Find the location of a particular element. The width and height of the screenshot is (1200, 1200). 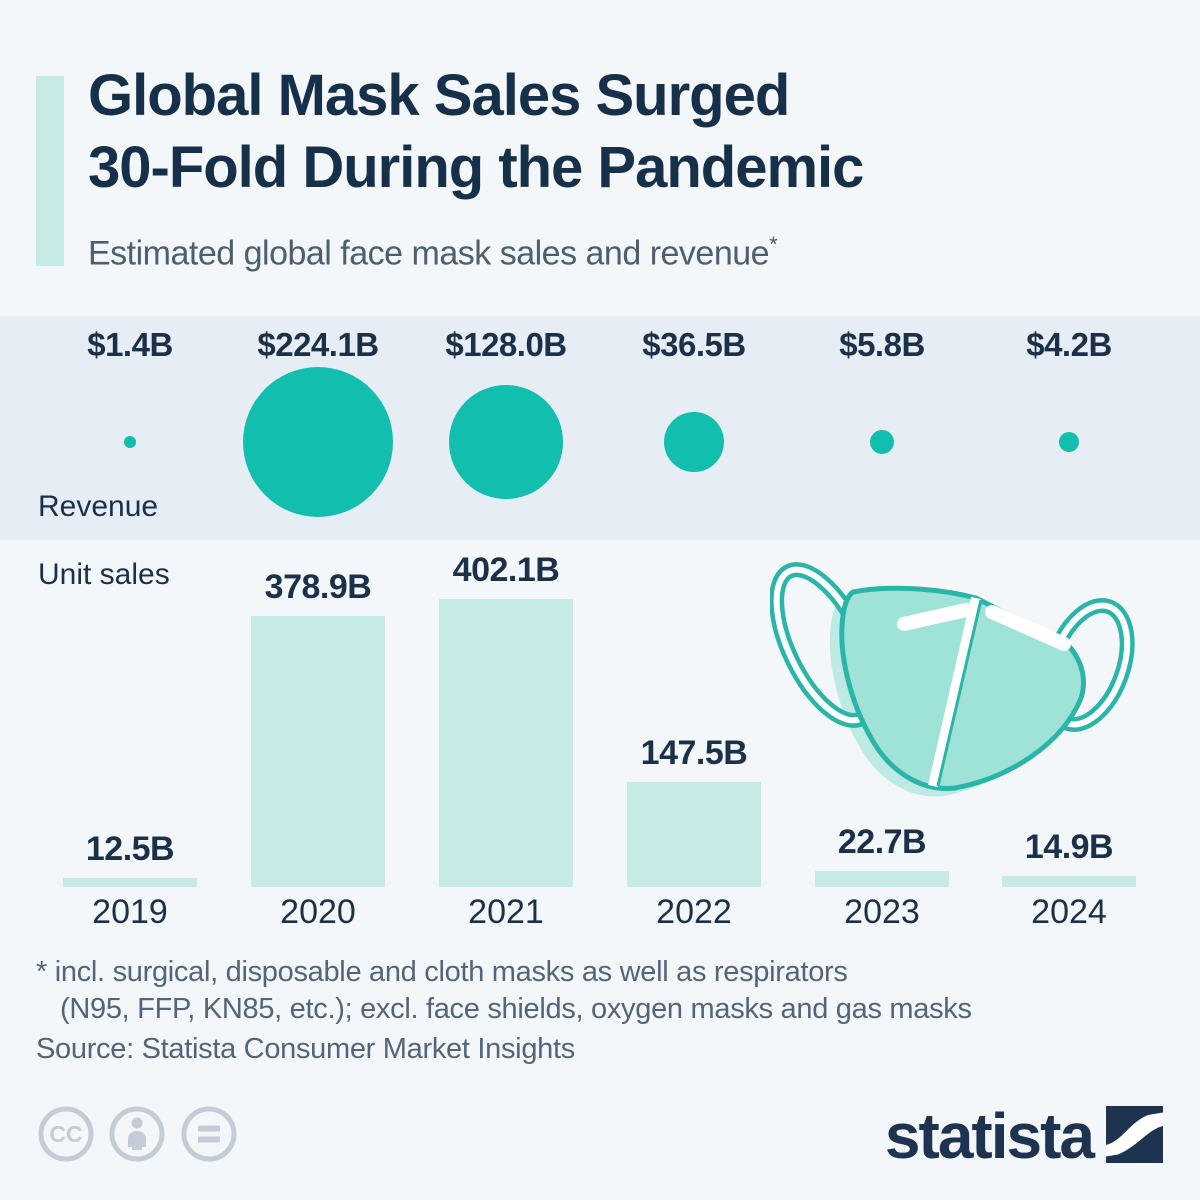

statista-logo-mark is located at coordinates (1134, 1134).